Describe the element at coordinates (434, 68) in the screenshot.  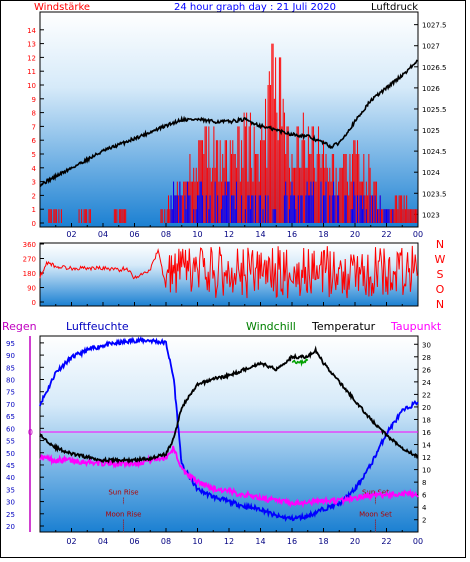
I see `y-right-tick-label: 1026.5` at that location.